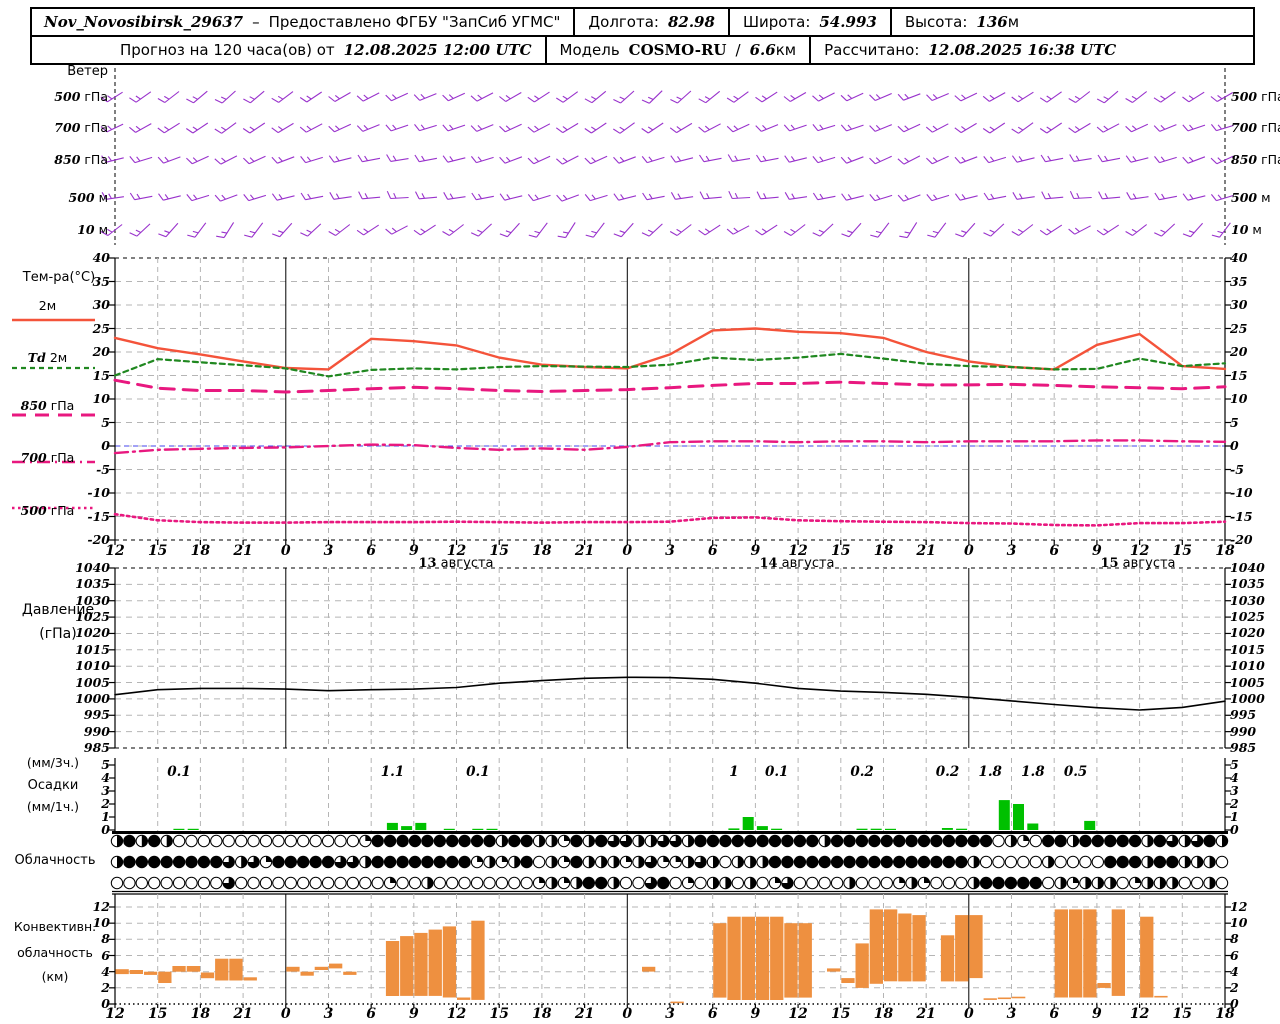 This screenshot has height=1024, width=1280. Describe the element at coordinates (105, 971) in the screenshot. I see `conv-ytick-label: 4` at that location.